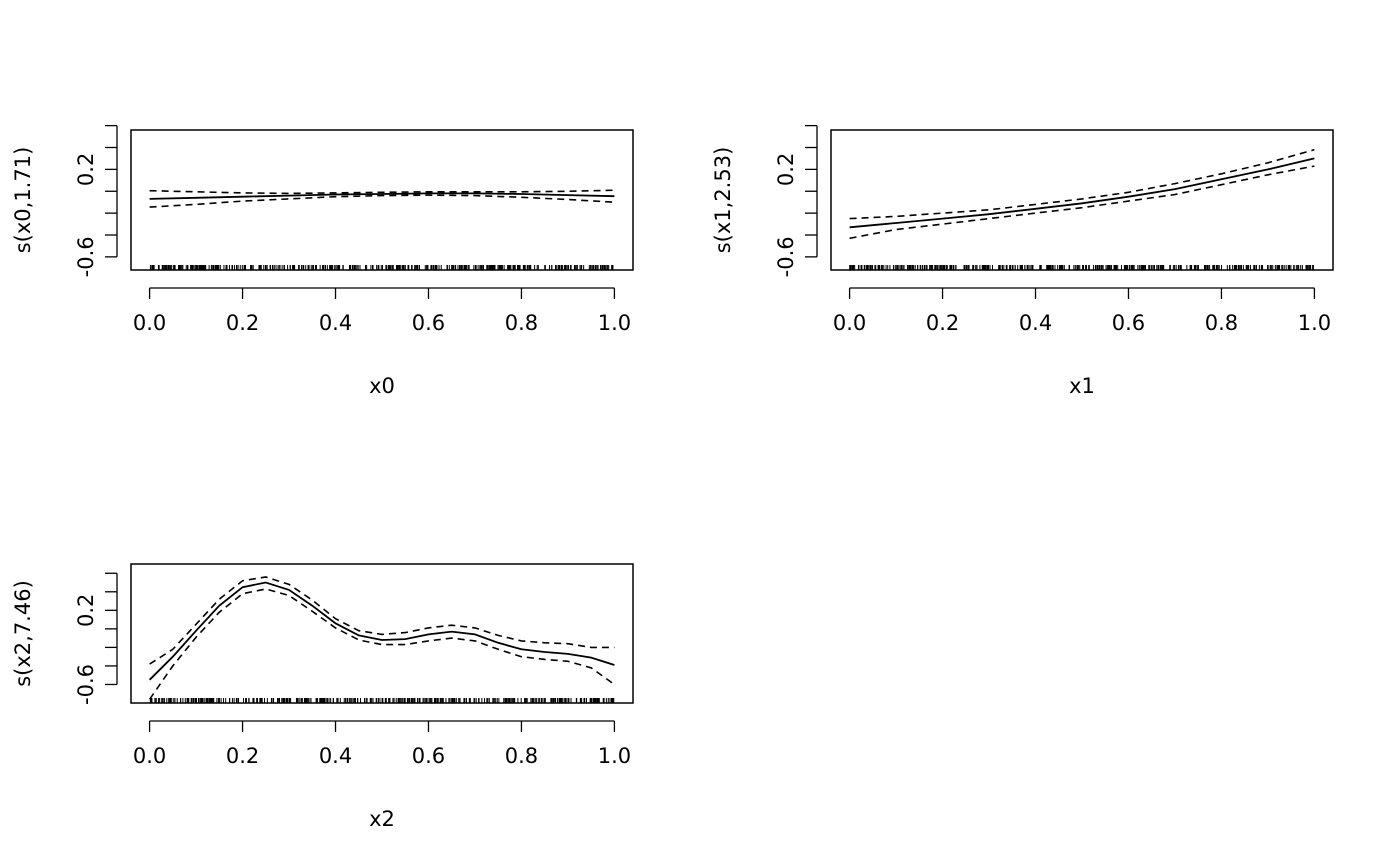 The image size is (1400, 866). What do you see at coordinates (382, 819) in the screenshot?
I see `x-axis-title: x2` at bounding box center [382, 819].